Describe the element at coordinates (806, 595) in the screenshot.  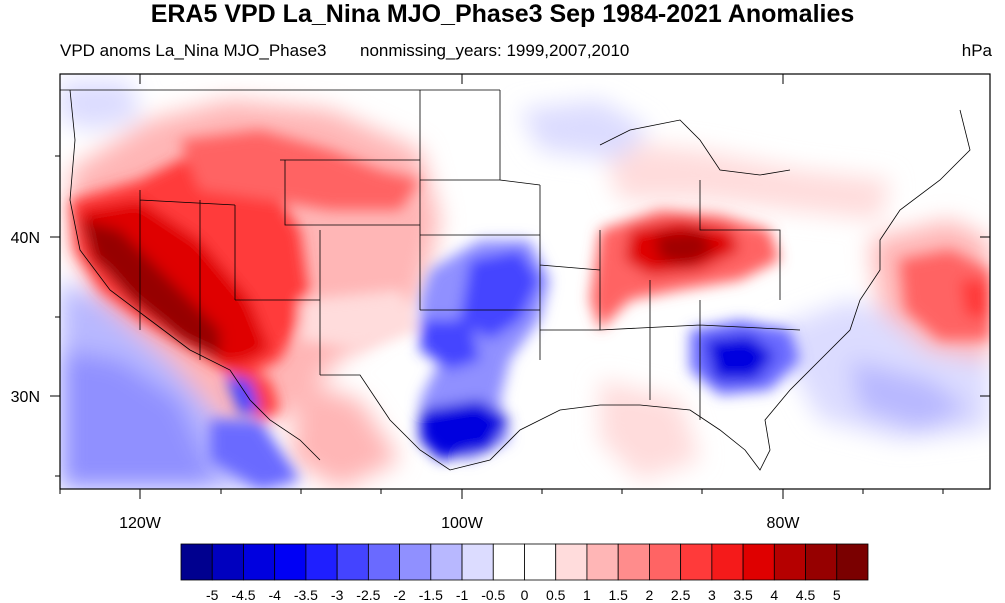
I see `colorbar-label: 4.5` at that location.